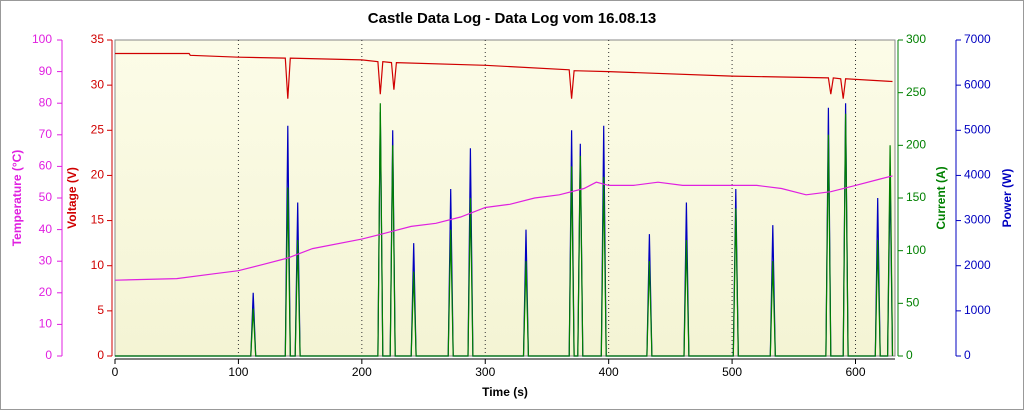  Describe the element at coordinates (609, 372) in the screenshot. I see `x-tick-label: 400` at that location.